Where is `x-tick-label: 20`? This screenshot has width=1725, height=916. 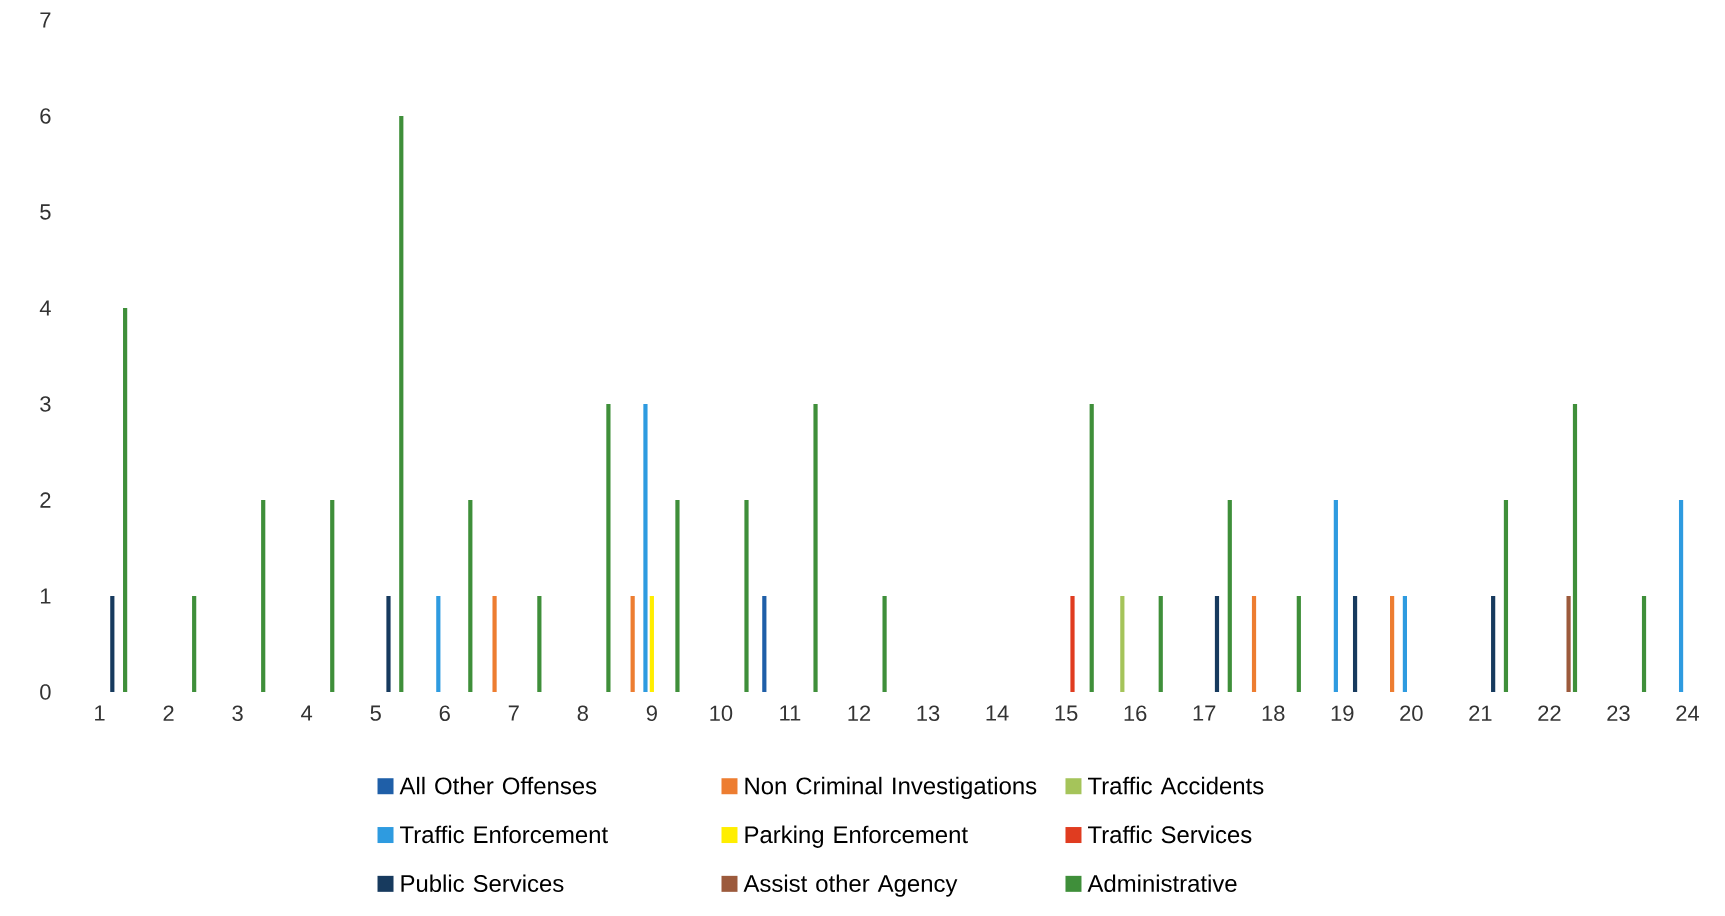
x-tick-label: 20 is located at coordinates (1411, 713).